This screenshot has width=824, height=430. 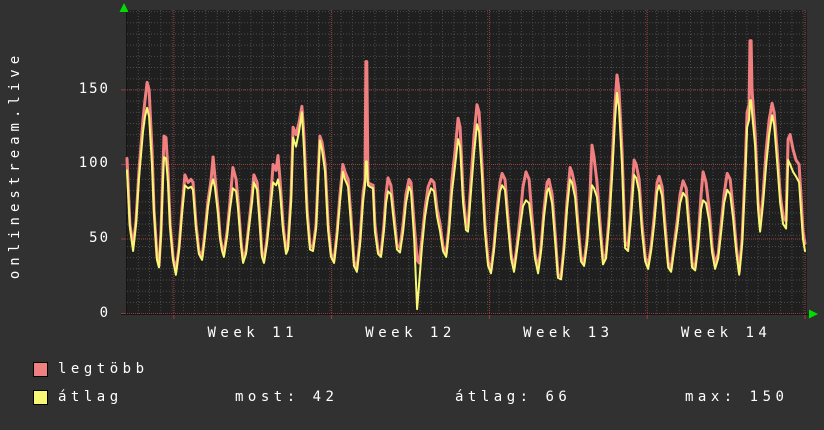 I want to click on y-axis-arrow-icon, so click(x=124, y=7).